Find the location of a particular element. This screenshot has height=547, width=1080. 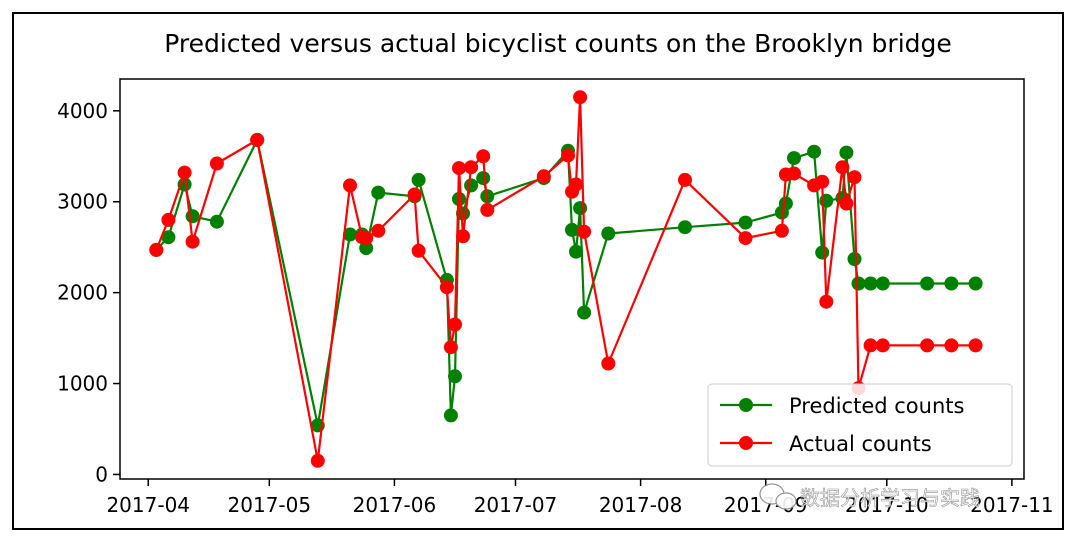

watermark: 数据分析学习与实践 is located at coordinates (869, 496).